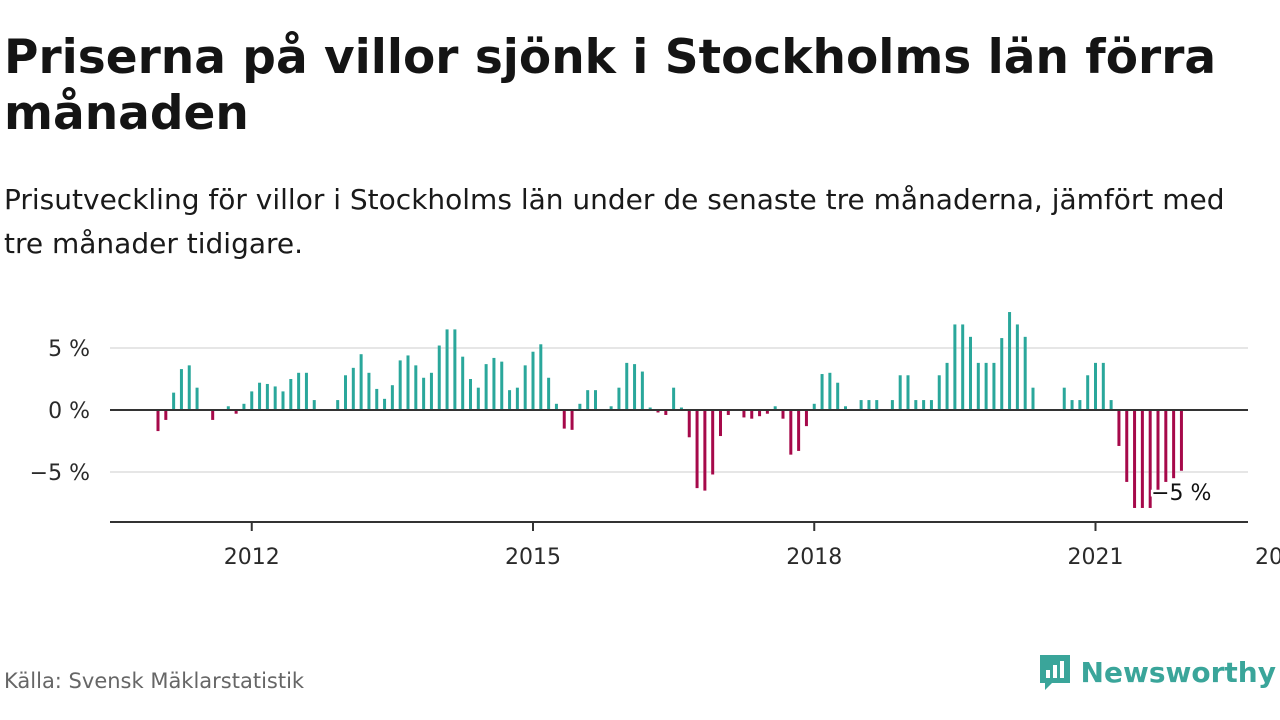 This screenshot has width=1280, height=720. I want to click on x-tick-label: 2012, so click(252, 557).